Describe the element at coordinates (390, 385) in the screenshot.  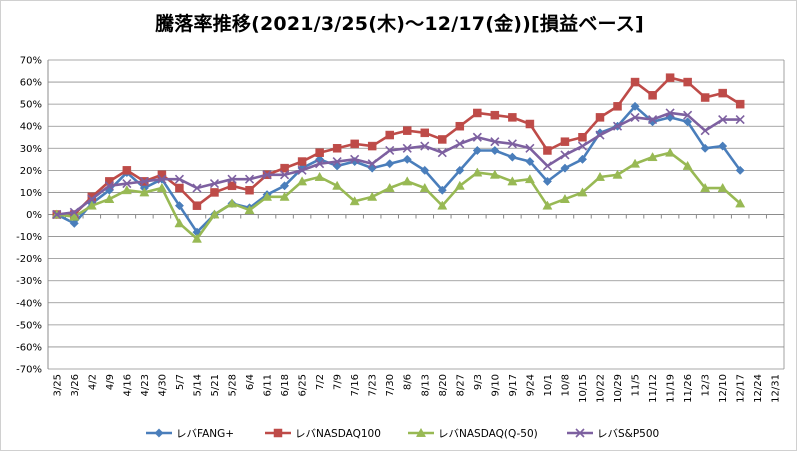
I see `x-tick-label: 7/30` at that location.